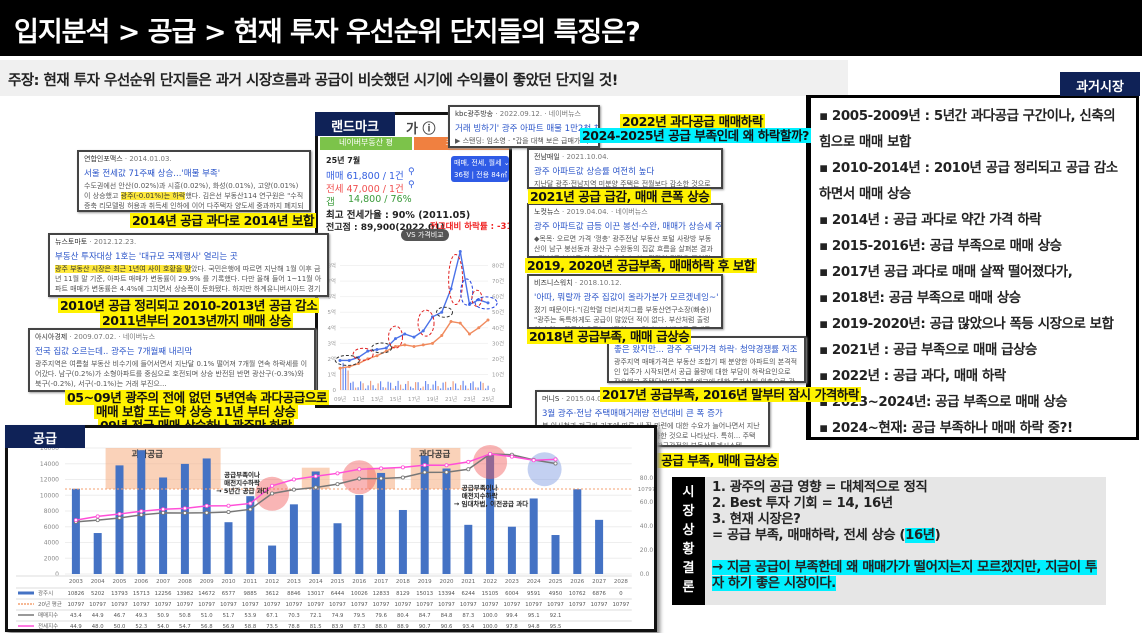 The width and height of the screenshot is (1142, 633). I want to click on table-cell: 43.4, so click(76, 616).